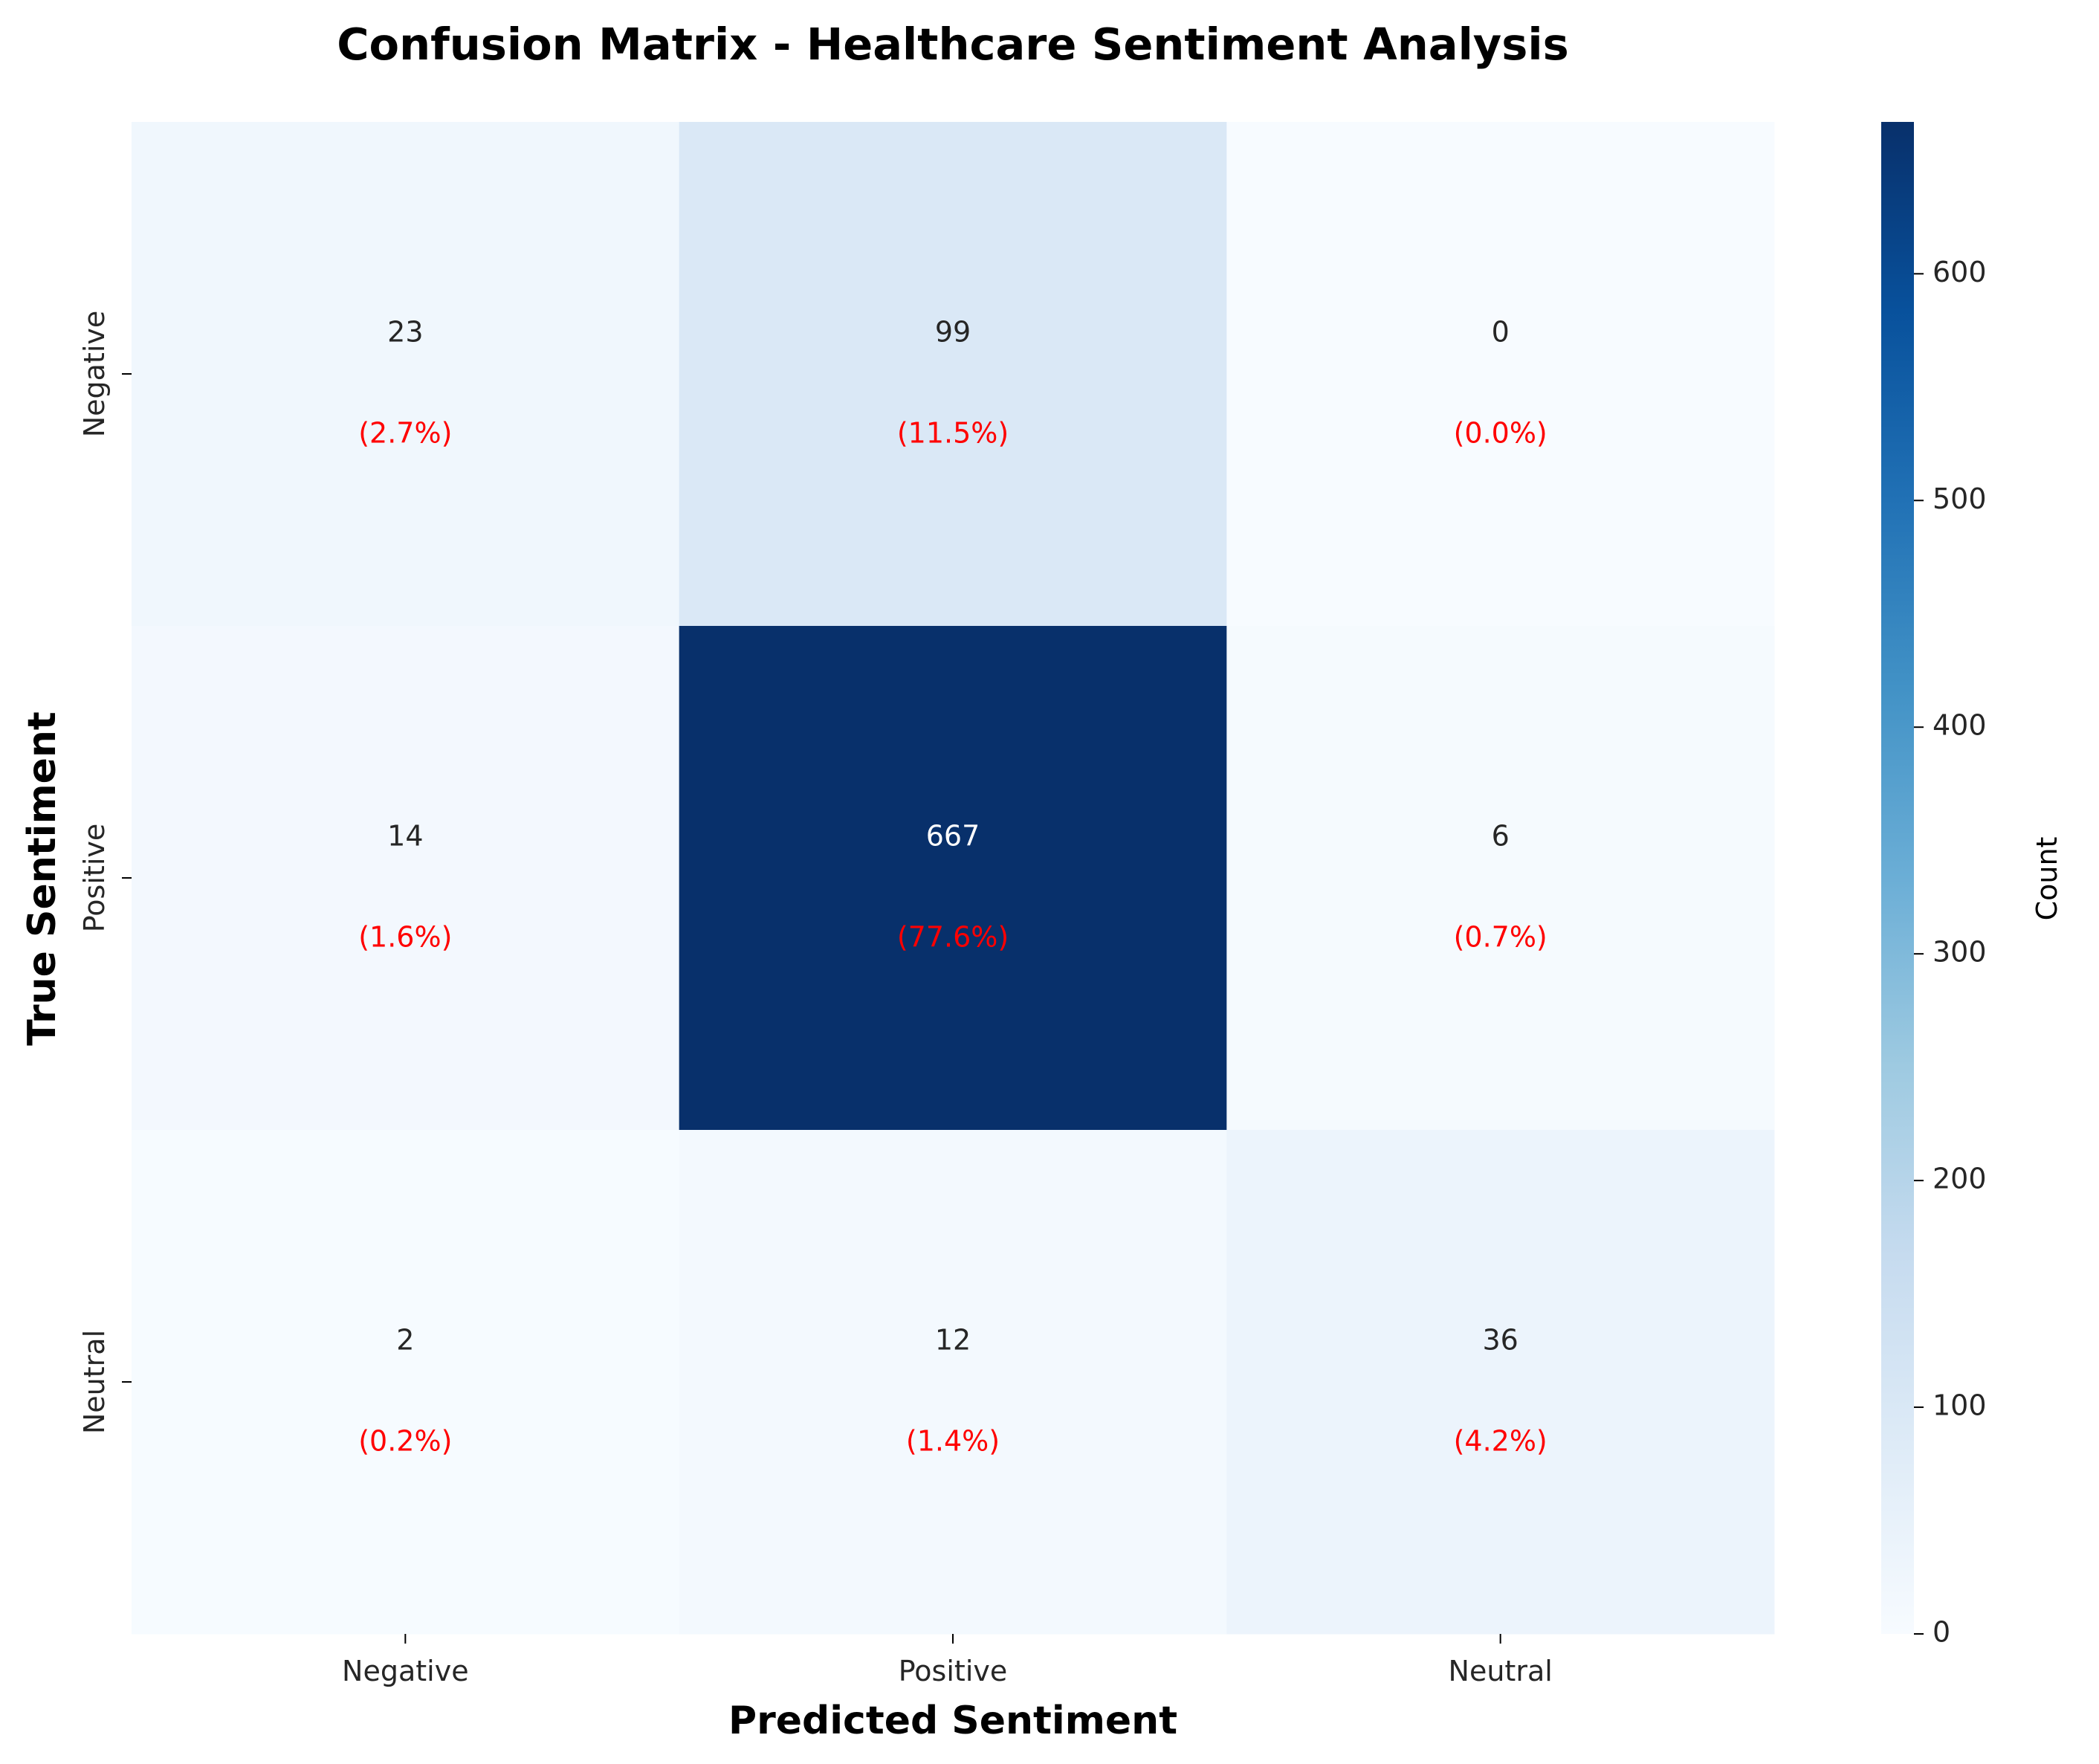 The image size is (2099, 1764). What do you see at coordinates (405, 434) in the screenshot?
I see `cell-percent-negative-negative: (2.7%)` at bounding box center [405, 434].